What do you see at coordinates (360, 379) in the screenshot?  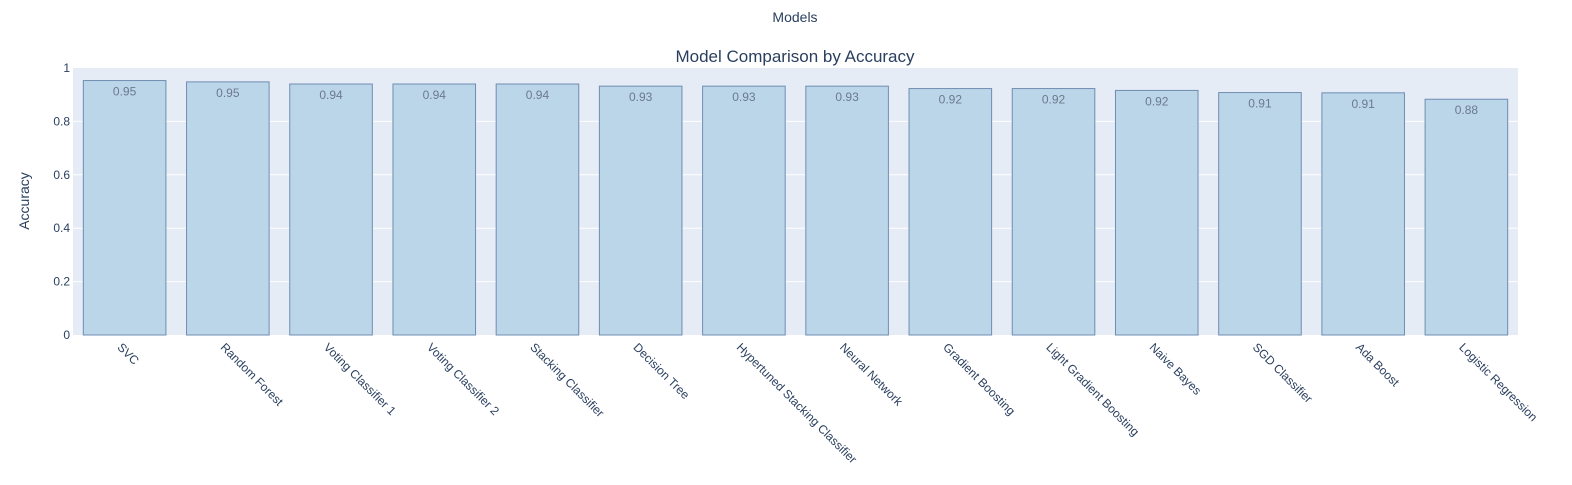 I see `x-tick-label: Voting Classifier 1` at bounding box center [360, 379].